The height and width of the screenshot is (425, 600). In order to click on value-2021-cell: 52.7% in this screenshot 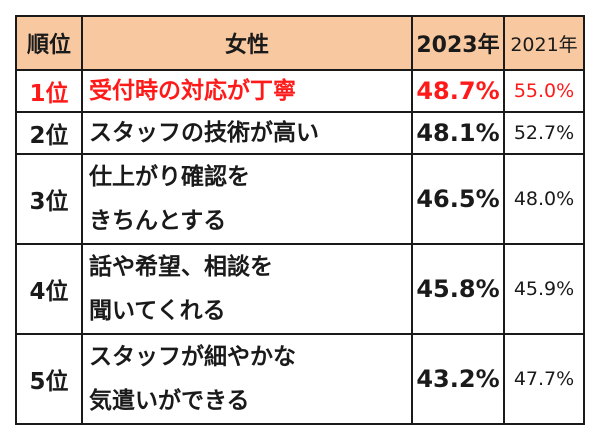, I will do `click(544, 133)`.